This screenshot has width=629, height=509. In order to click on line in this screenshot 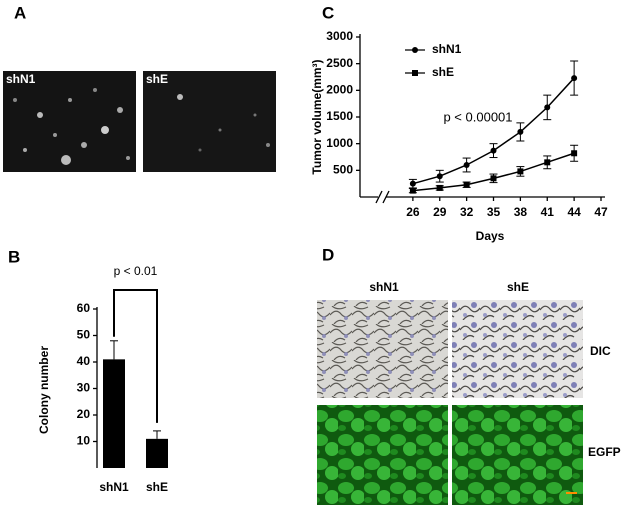, I will do `click(493, 131)`.